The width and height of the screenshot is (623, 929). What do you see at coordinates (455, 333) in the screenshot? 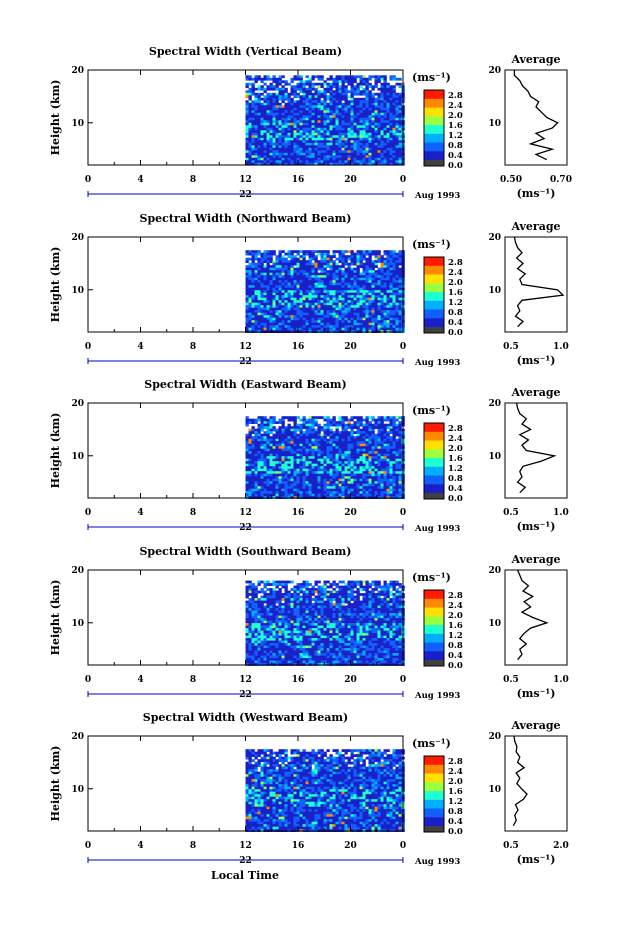
I see `colorbar-tick-label: 0.0` at bounding box center [455, 333].